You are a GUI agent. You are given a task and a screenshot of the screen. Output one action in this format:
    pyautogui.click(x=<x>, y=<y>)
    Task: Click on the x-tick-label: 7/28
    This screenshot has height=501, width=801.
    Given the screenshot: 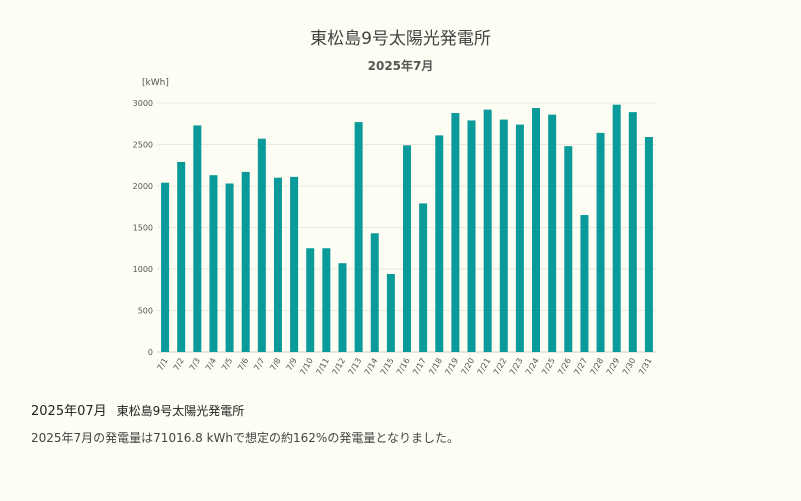 What is the action you would take?
    pyautogui.click(x=597, y=367)
    